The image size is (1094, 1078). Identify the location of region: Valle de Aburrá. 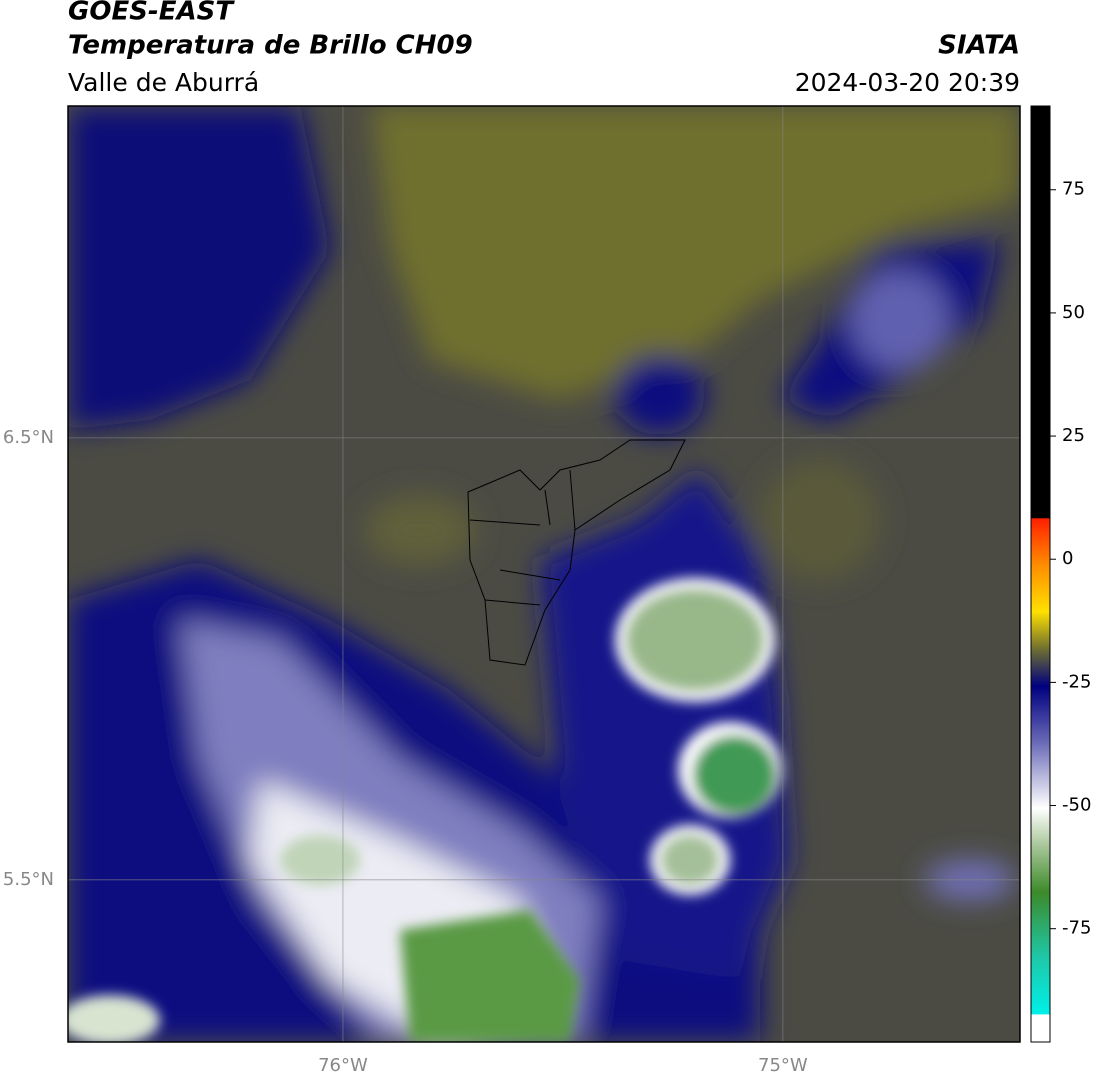
(163, 82).